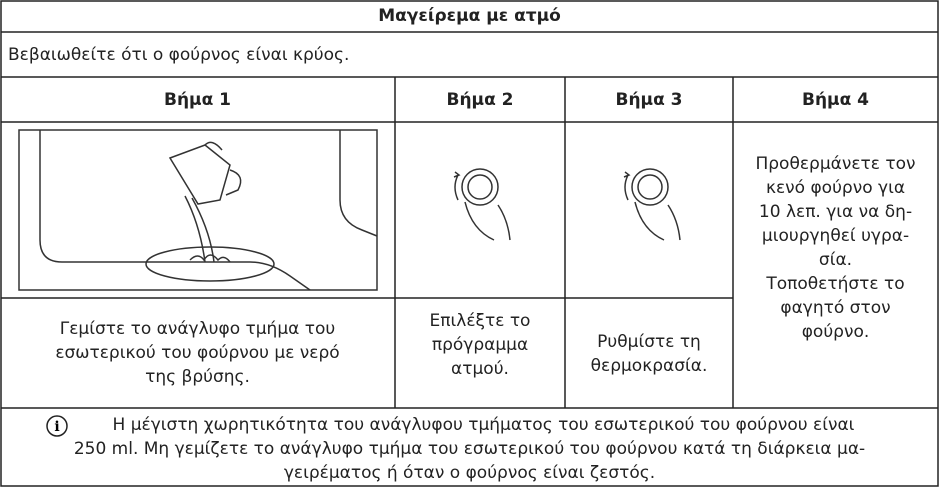 Image resolution: width=939 pixels, height=487 pixels. What do you see at coordinates (835, 188) in the screenshot?
I see `text-line: κενό φούρνο για` at bounding box center [835, 188].